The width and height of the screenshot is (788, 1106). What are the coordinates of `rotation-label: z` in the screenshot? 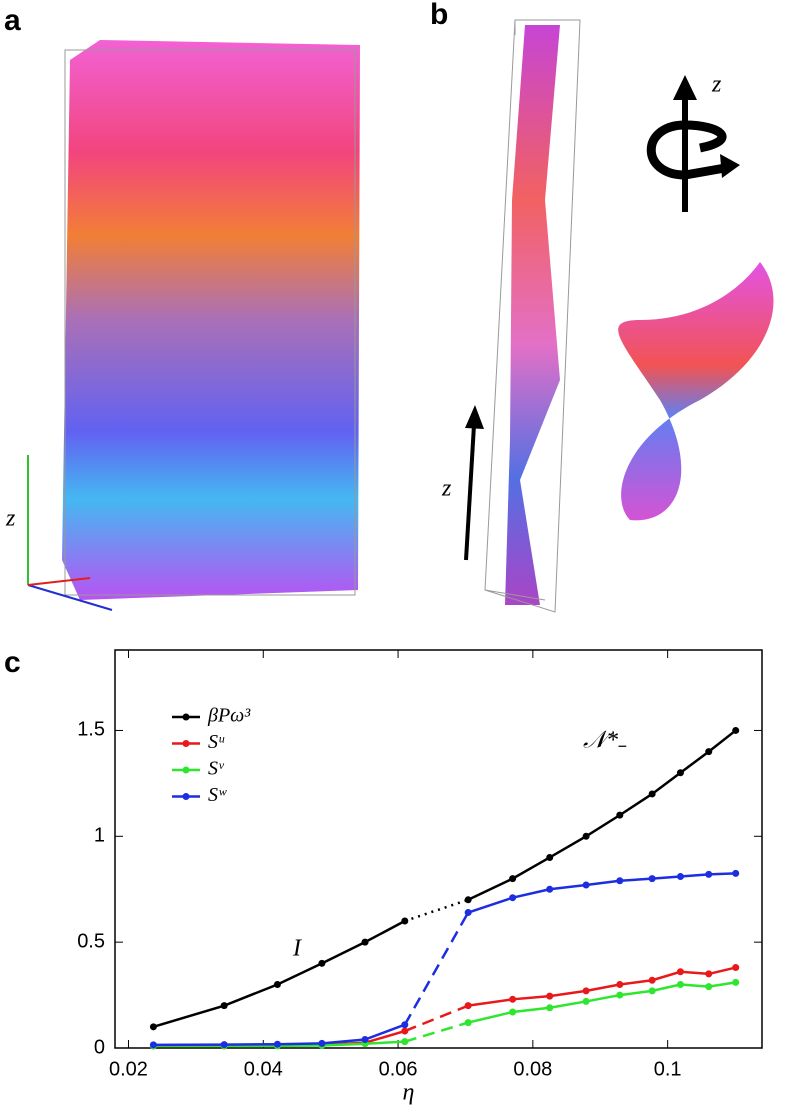 It's located at (716, 85).